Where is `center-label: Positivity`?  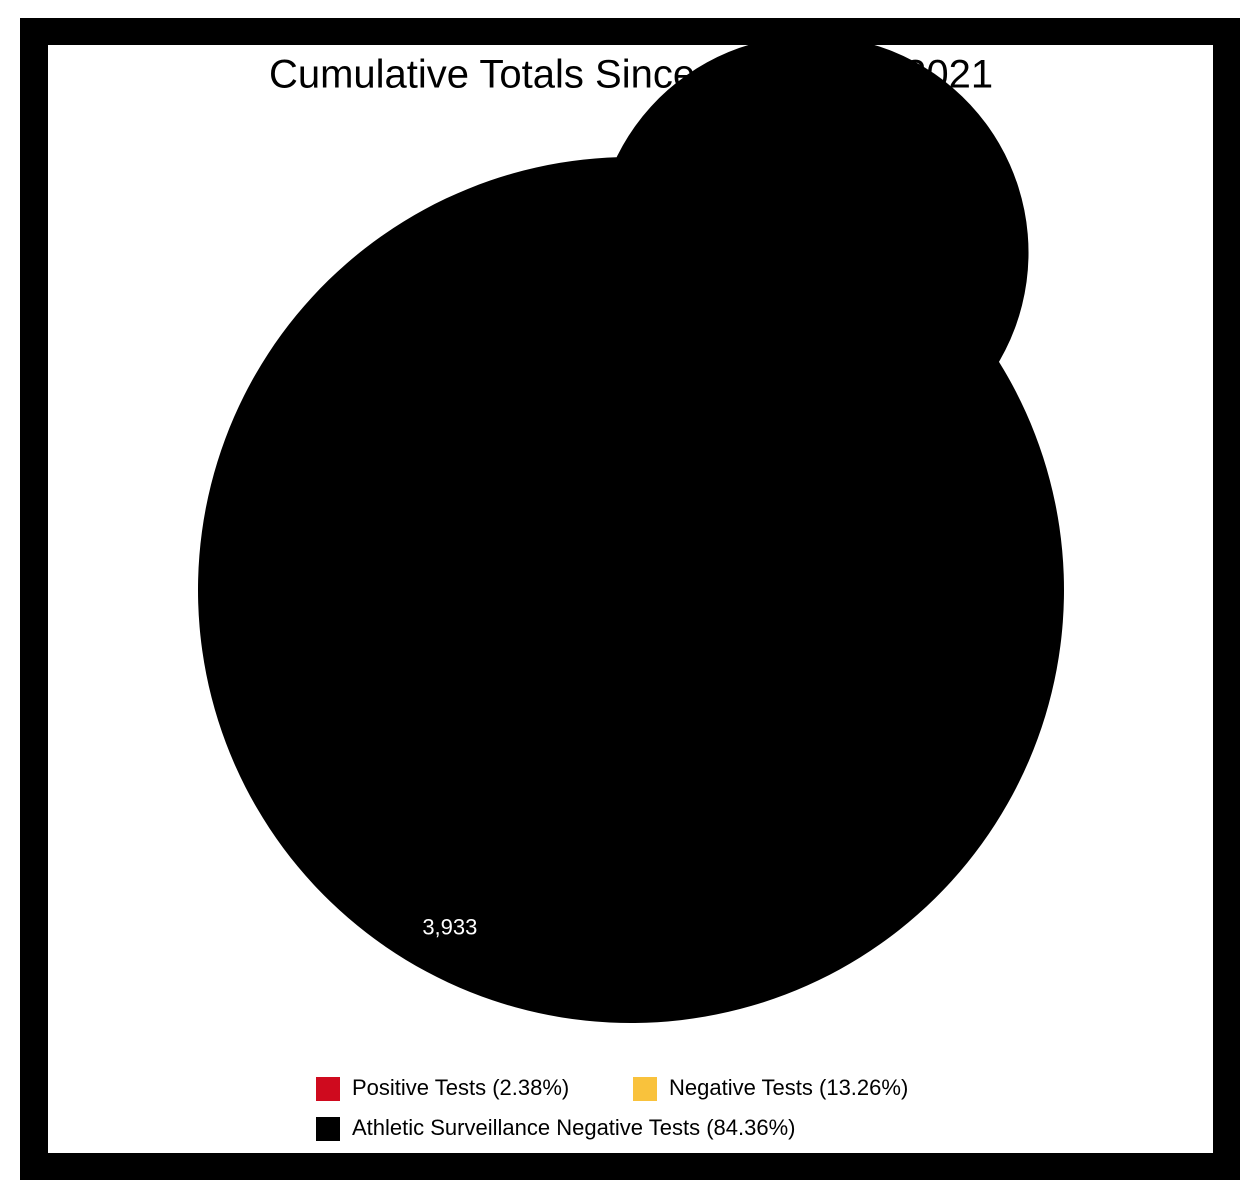
center-label: Positivity is located at coordinates (631, 596).